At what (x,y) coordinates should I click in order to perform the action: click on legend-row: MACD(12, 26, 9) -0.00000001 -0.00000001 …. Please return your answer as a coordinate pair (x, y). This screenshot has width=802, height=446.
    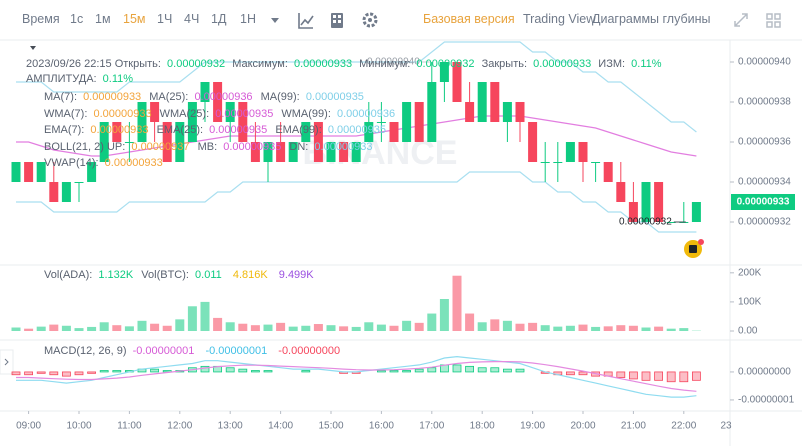
    Looking at the image, I should click on (194, 351).